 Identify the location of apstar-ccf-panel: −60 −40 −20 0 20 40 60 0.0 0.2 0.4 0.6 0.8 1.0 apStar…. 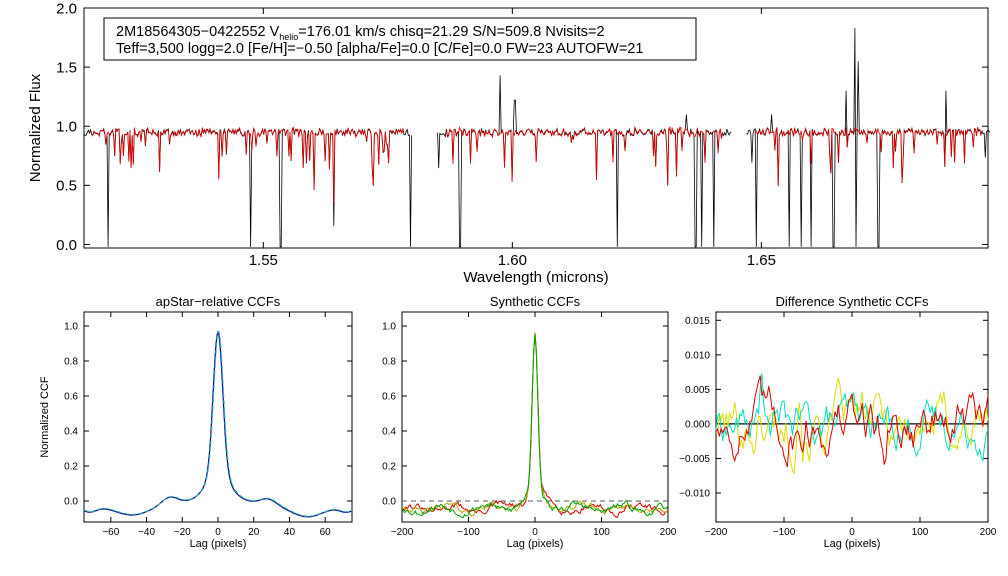
(196, 422).